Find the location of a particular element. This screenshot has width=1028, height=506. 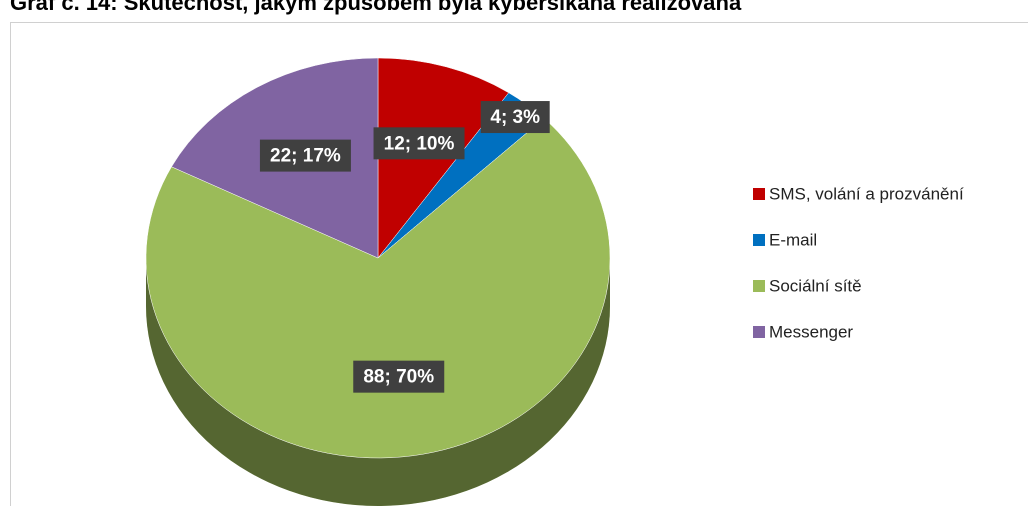

data-label: 22; 17% is located at coordinates (305, 156).